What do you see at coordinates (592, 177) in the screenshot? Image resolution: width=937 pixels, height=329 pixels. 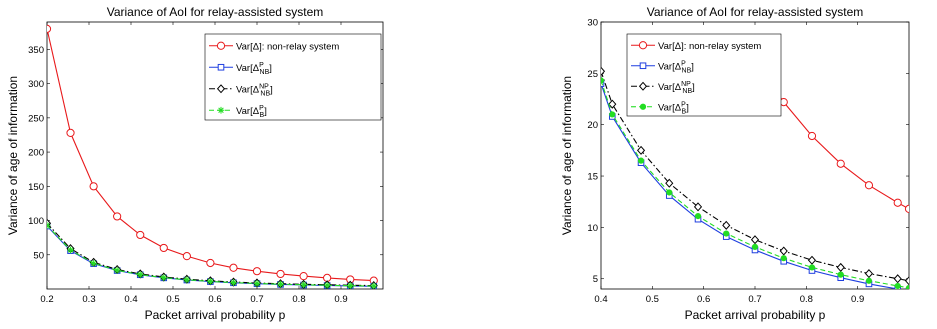 I see `y-tick-label: 15` at bounding box center [592, 177].